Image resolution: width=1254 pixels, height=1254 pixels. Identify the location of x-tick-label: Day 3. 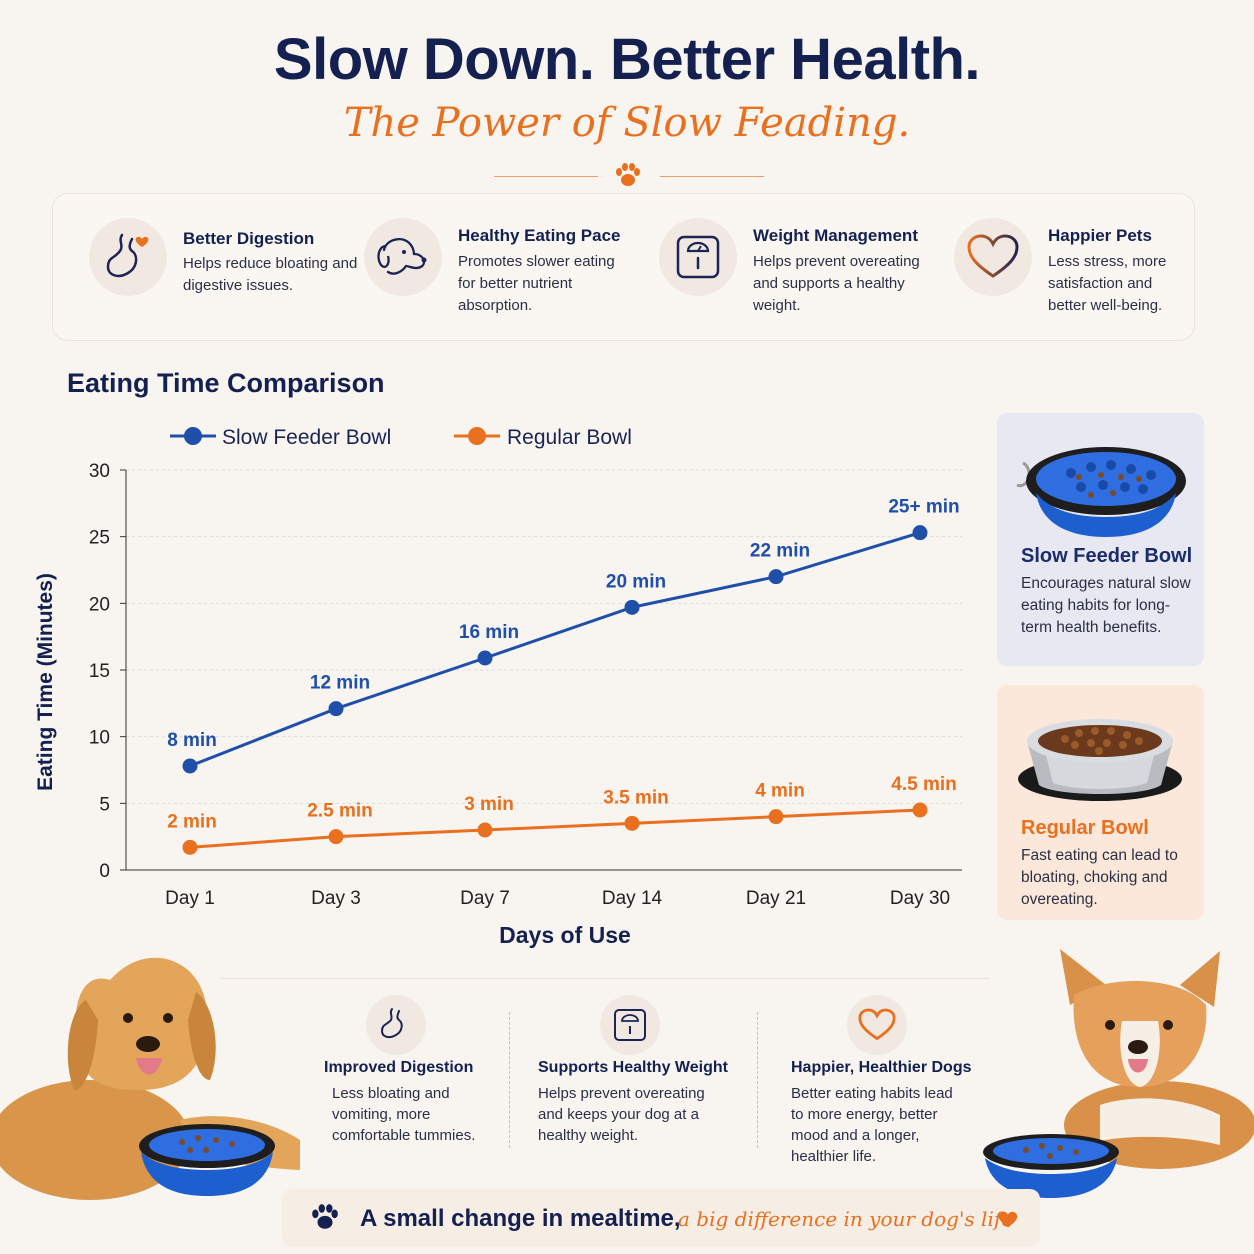
(336, 898).